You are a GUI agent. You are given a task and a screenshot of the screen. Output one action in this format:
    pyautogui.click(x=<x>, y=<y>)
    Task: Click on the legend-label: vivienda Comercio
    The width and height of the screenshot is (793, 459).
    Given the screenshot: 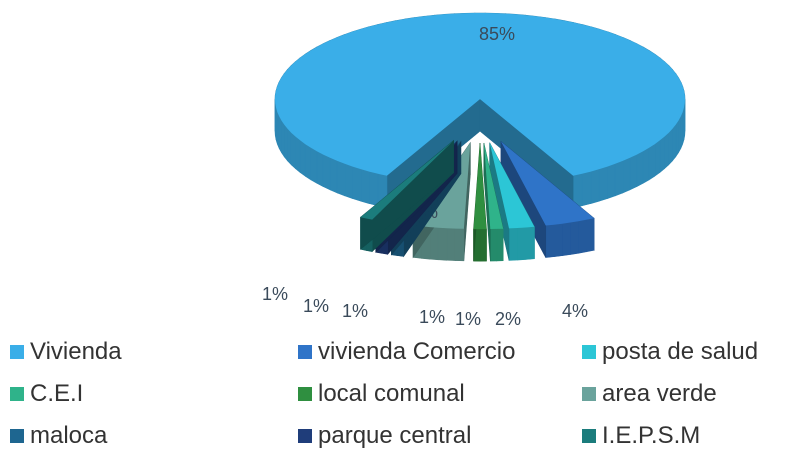 What is the action you would take?
    pyautogui.click(x=417, y=351)
    